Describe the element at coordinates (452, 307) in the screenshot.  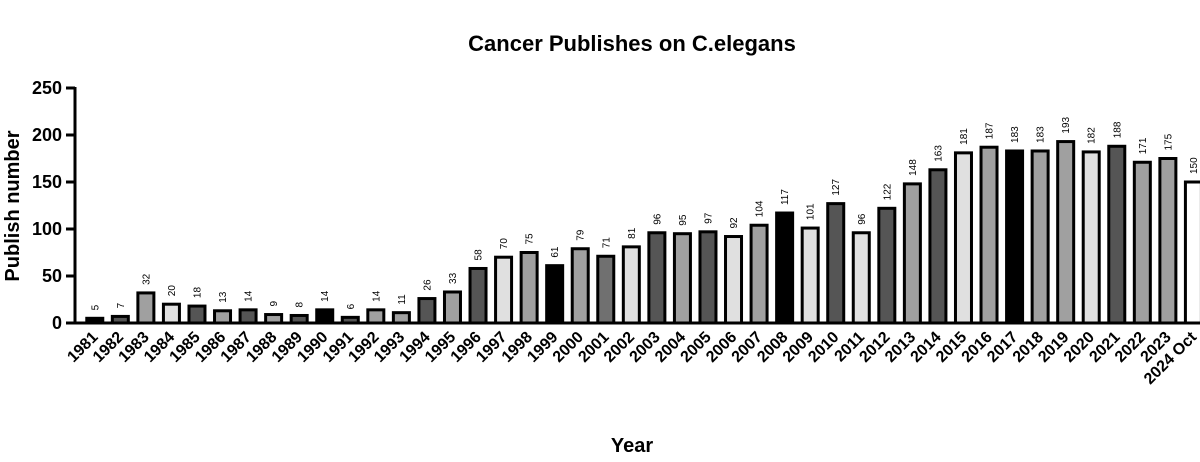
I see `bar-1995` at that location.